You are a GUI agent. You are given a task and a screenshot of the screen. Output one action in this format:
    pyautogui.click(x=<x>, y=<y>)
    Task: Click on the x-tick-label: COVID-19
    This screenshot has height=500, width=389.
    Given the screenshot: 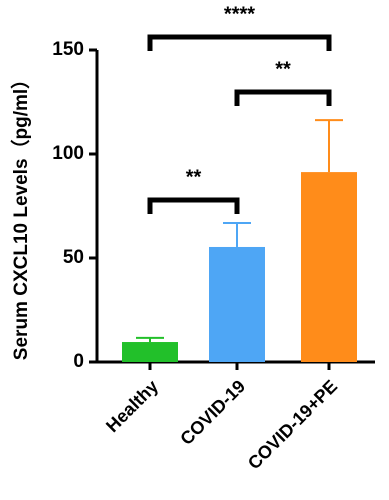 What is the action you would take?
    pyautogui.click(x=212, y=412)
    